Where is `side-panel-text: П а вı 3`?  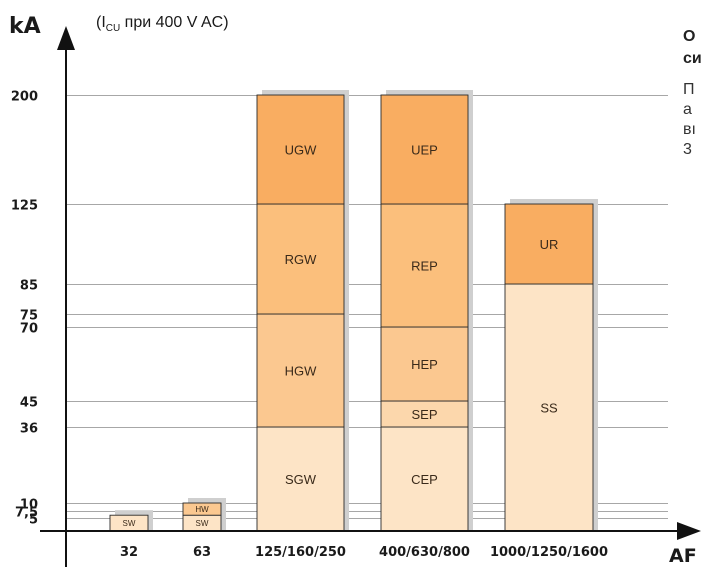
side-panel-text: П а вı 3 is located at coordinates (689, 119).